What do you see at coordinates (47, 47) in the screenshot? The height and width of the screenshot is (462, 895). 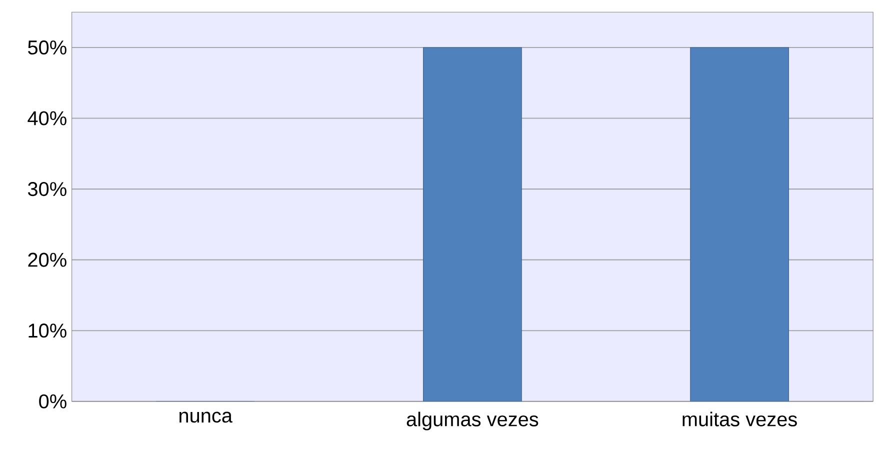 I see `y-tick-label: 50%` at bounding box center [47, 47].